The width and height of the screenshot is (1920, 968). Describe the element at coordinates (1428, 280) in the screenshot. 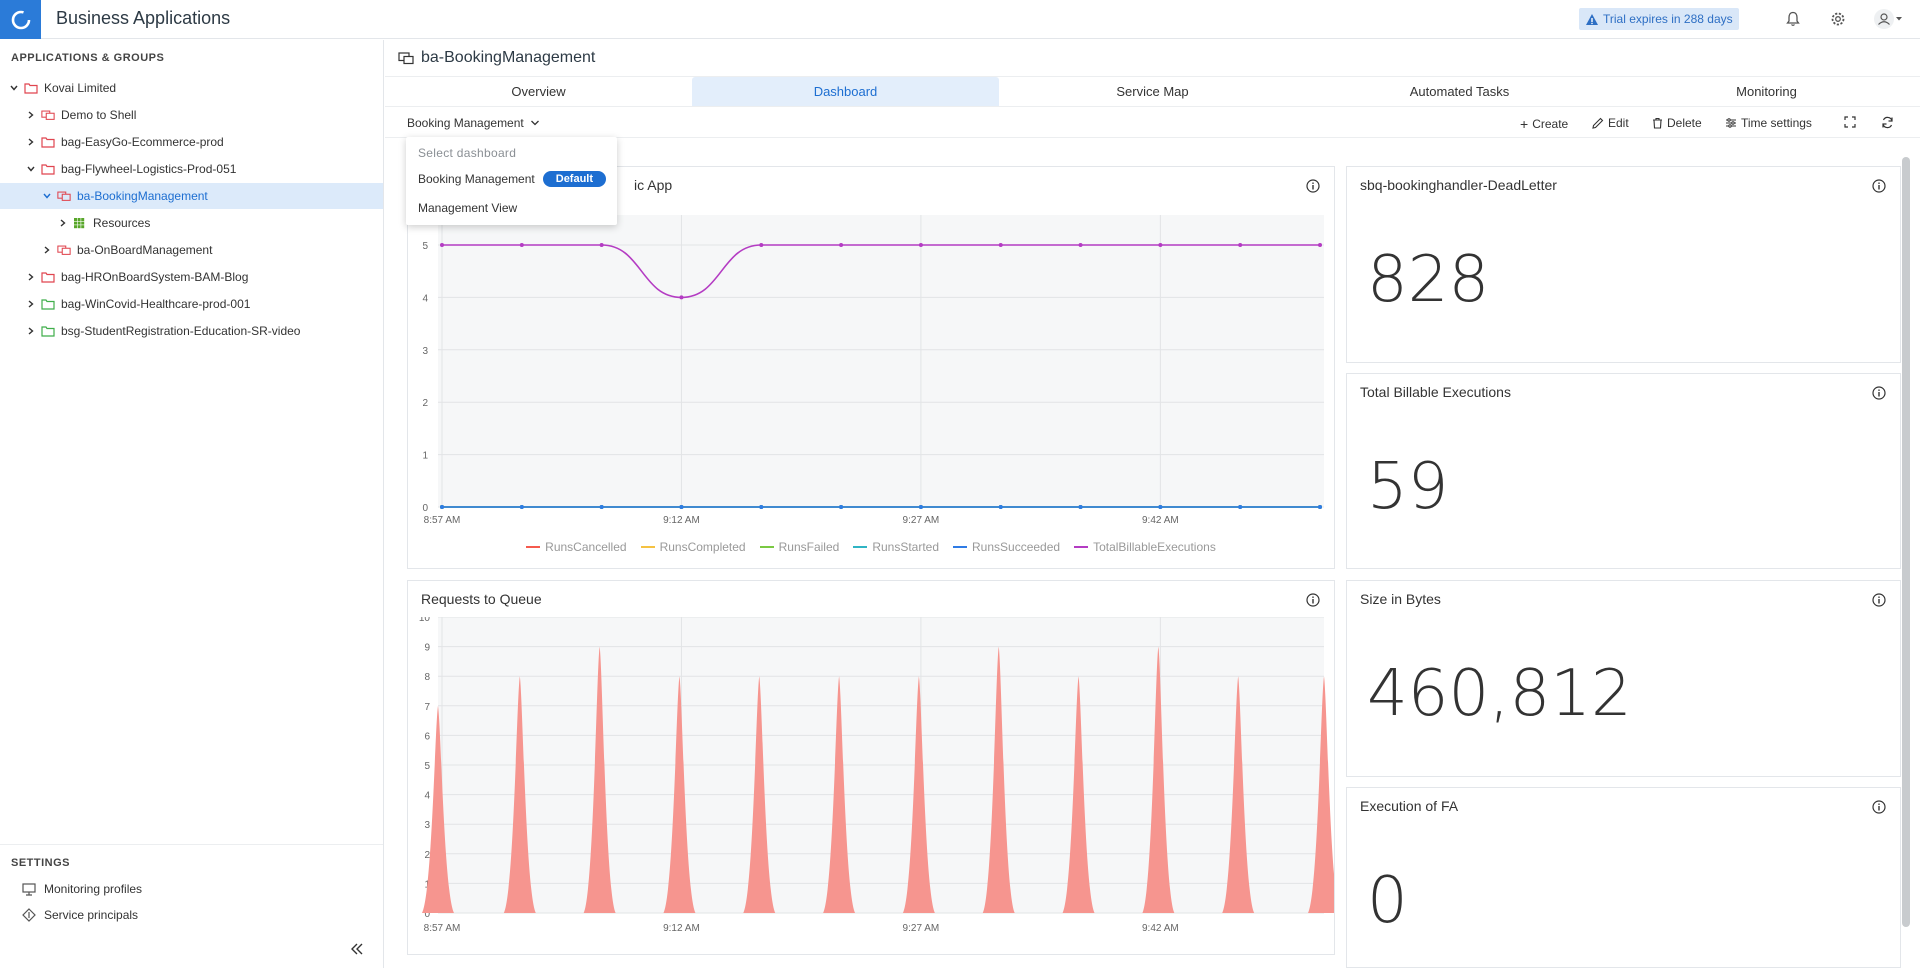

I see `kpi-value: 828` at that location.